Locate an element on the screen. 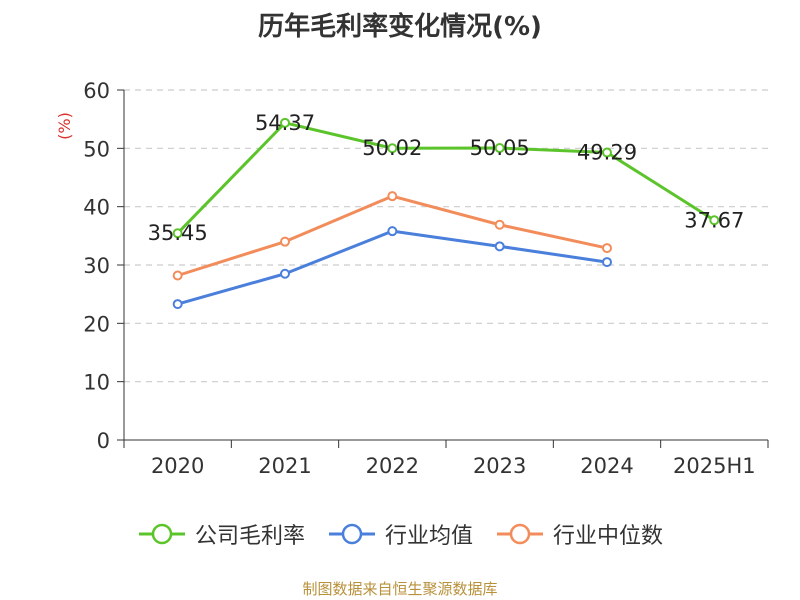  data-label: 50.05 is located at coordinates (500, 148).